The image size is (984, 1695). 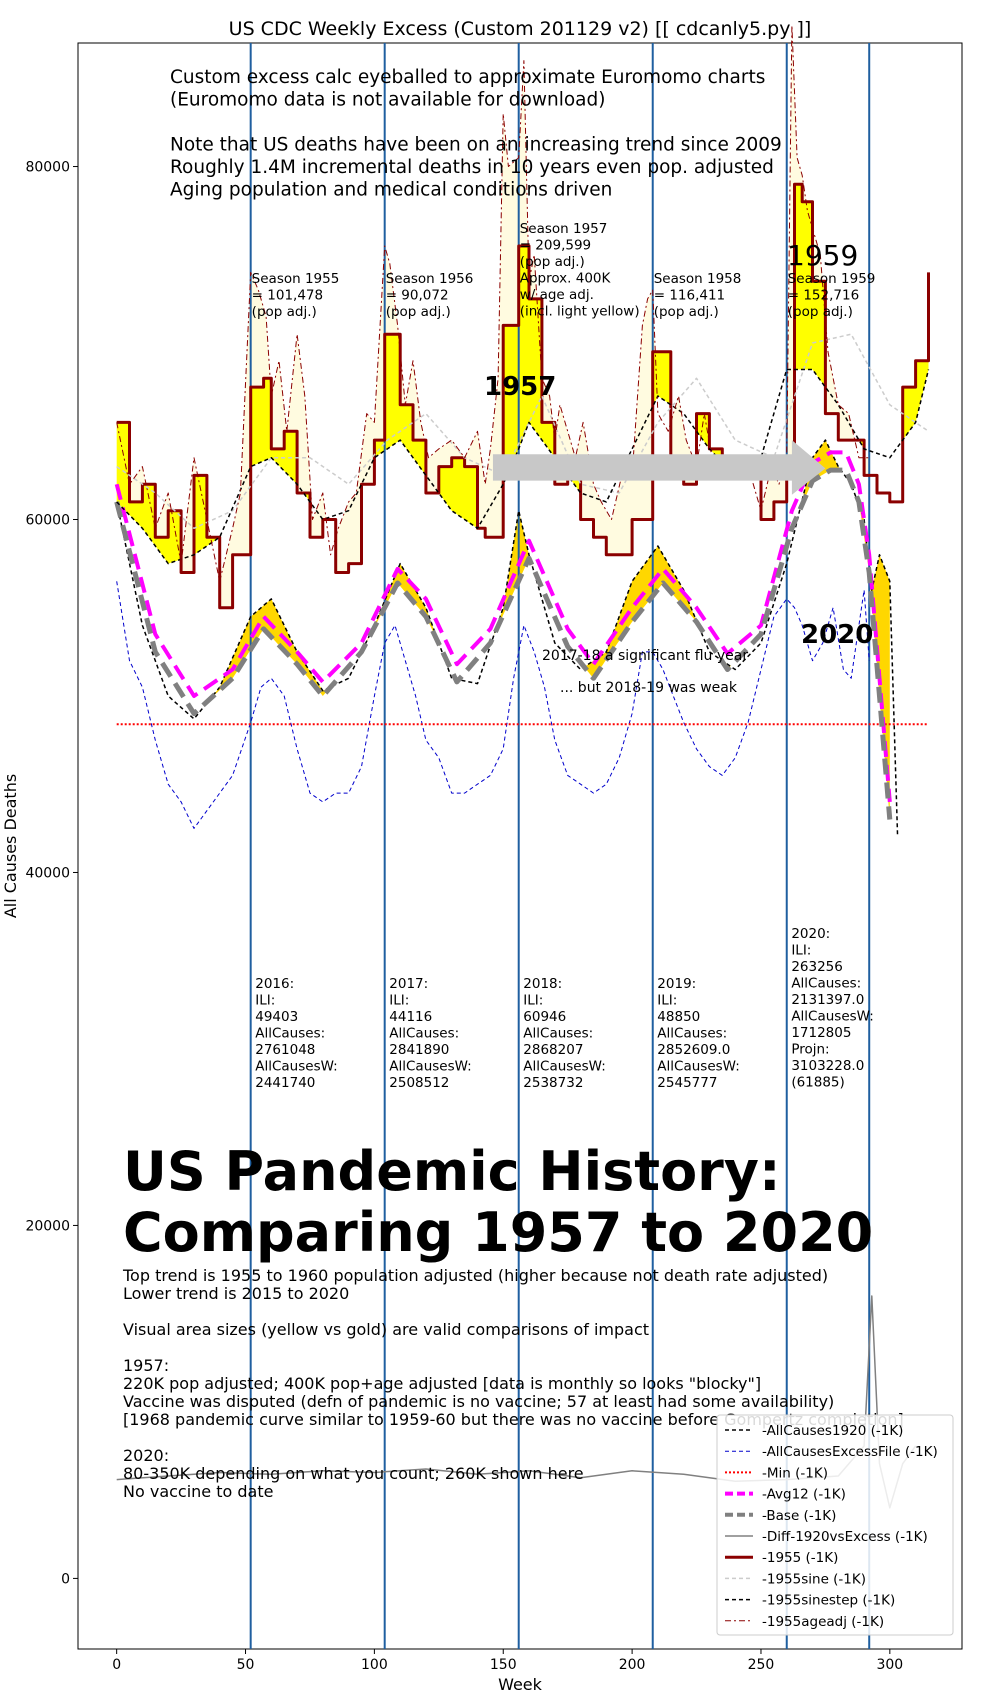 I want to click on year-stats-line: 2841890, so click(x=419, y=1050).